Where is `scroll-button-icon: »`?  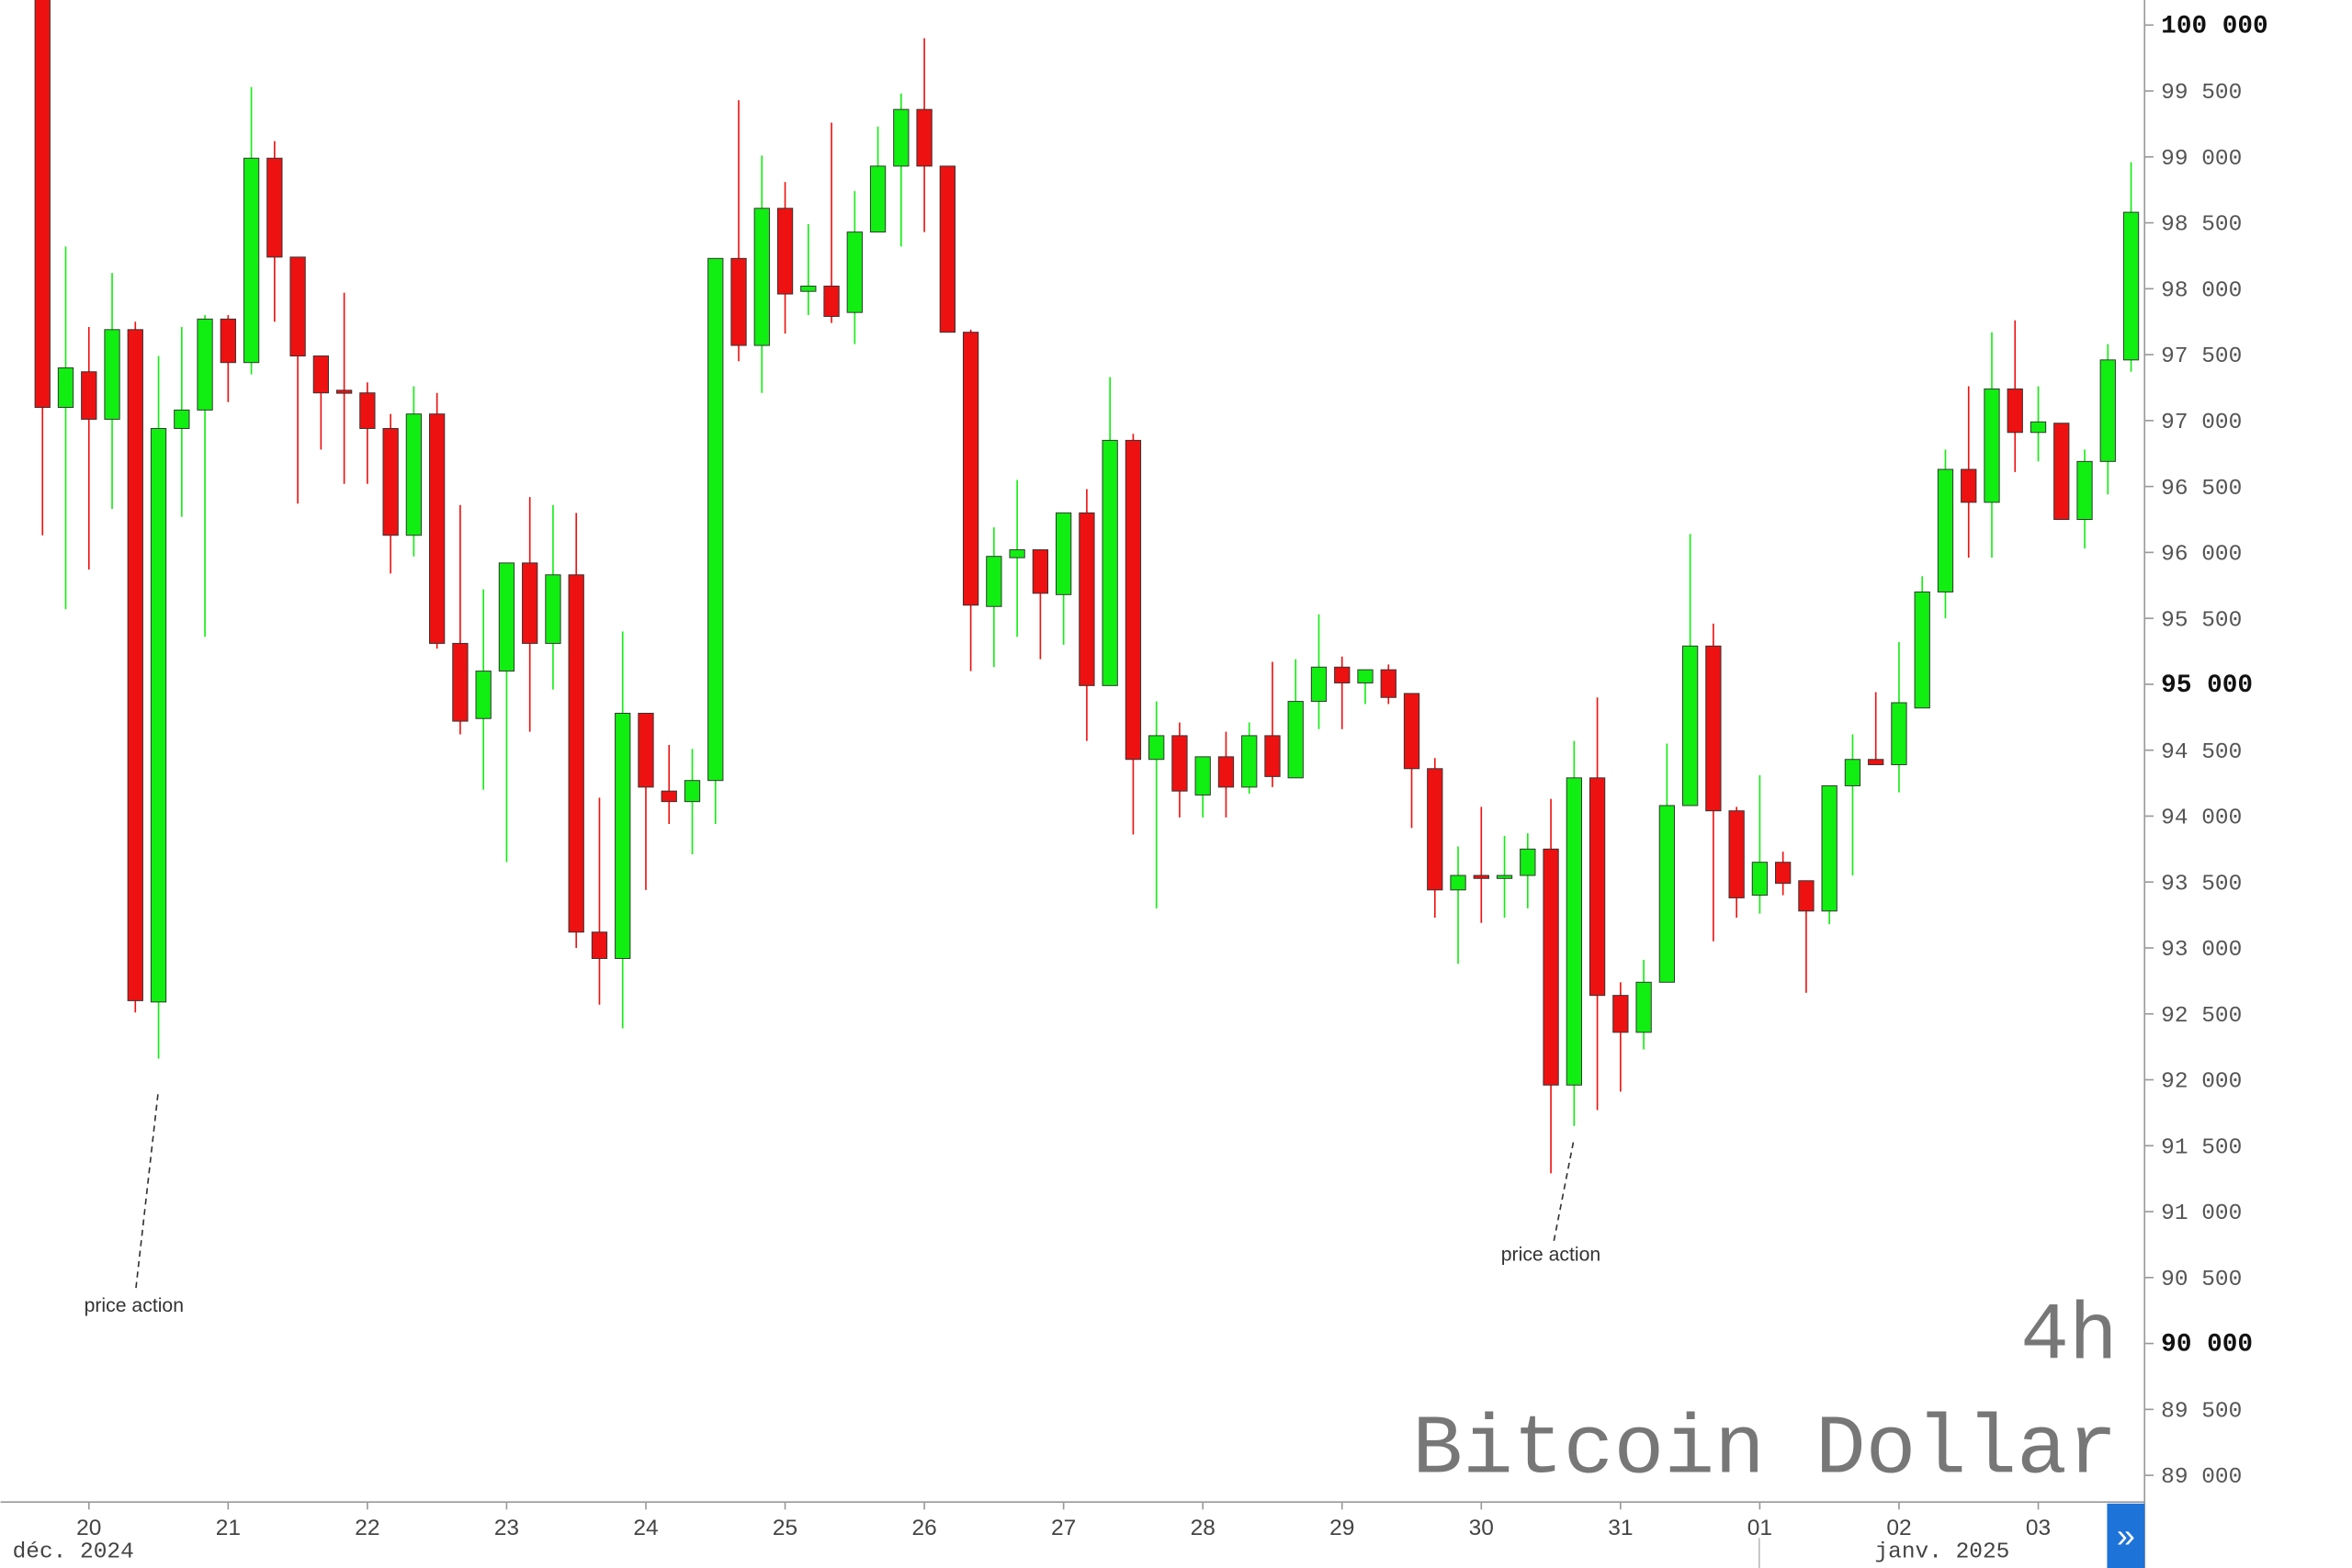
scroll-button-icon: » is located at coordinates (2126, 1535).